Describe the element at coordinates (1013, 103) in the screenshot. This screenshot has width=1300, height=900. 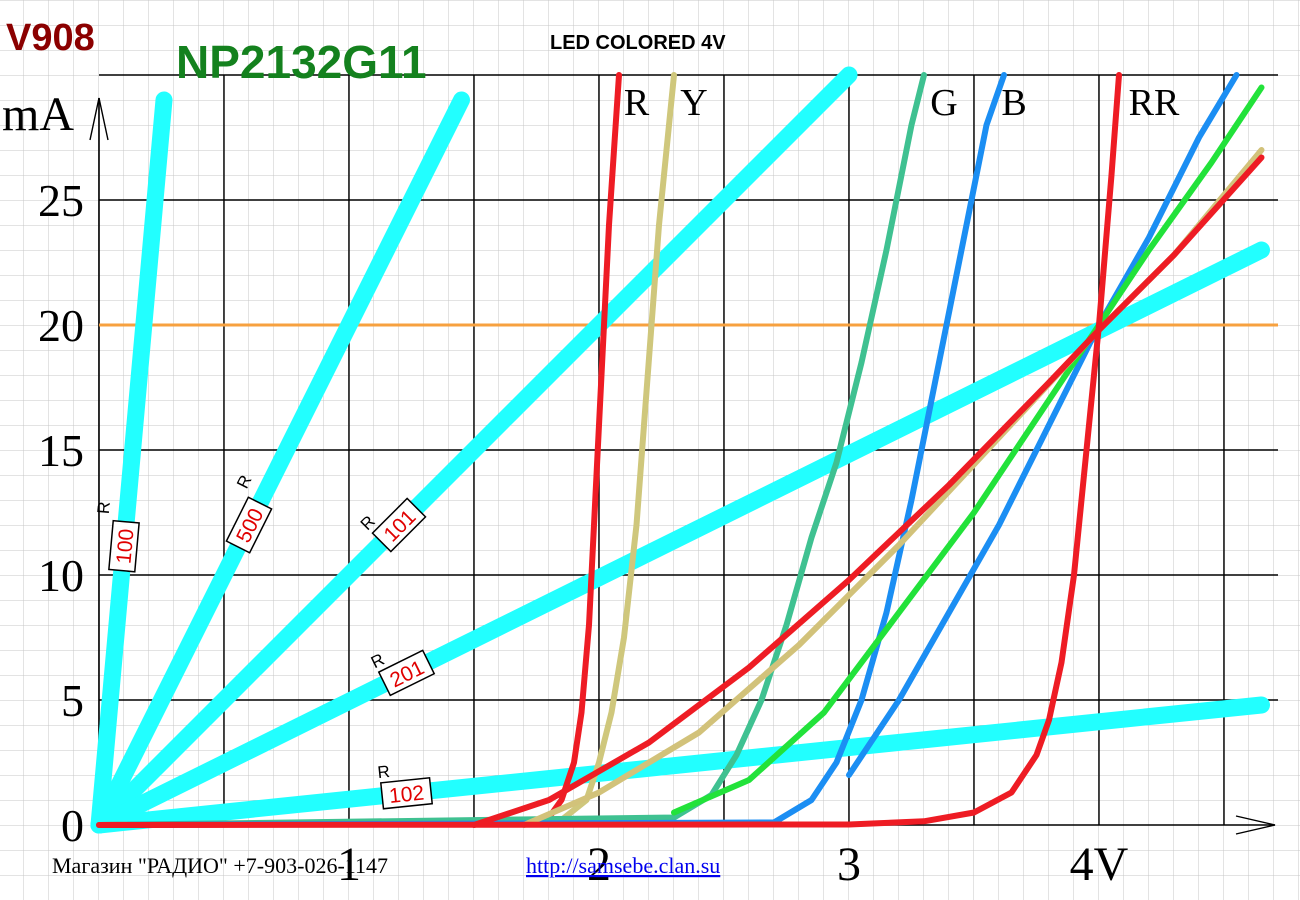
I see `led-label-b: B` at that location.